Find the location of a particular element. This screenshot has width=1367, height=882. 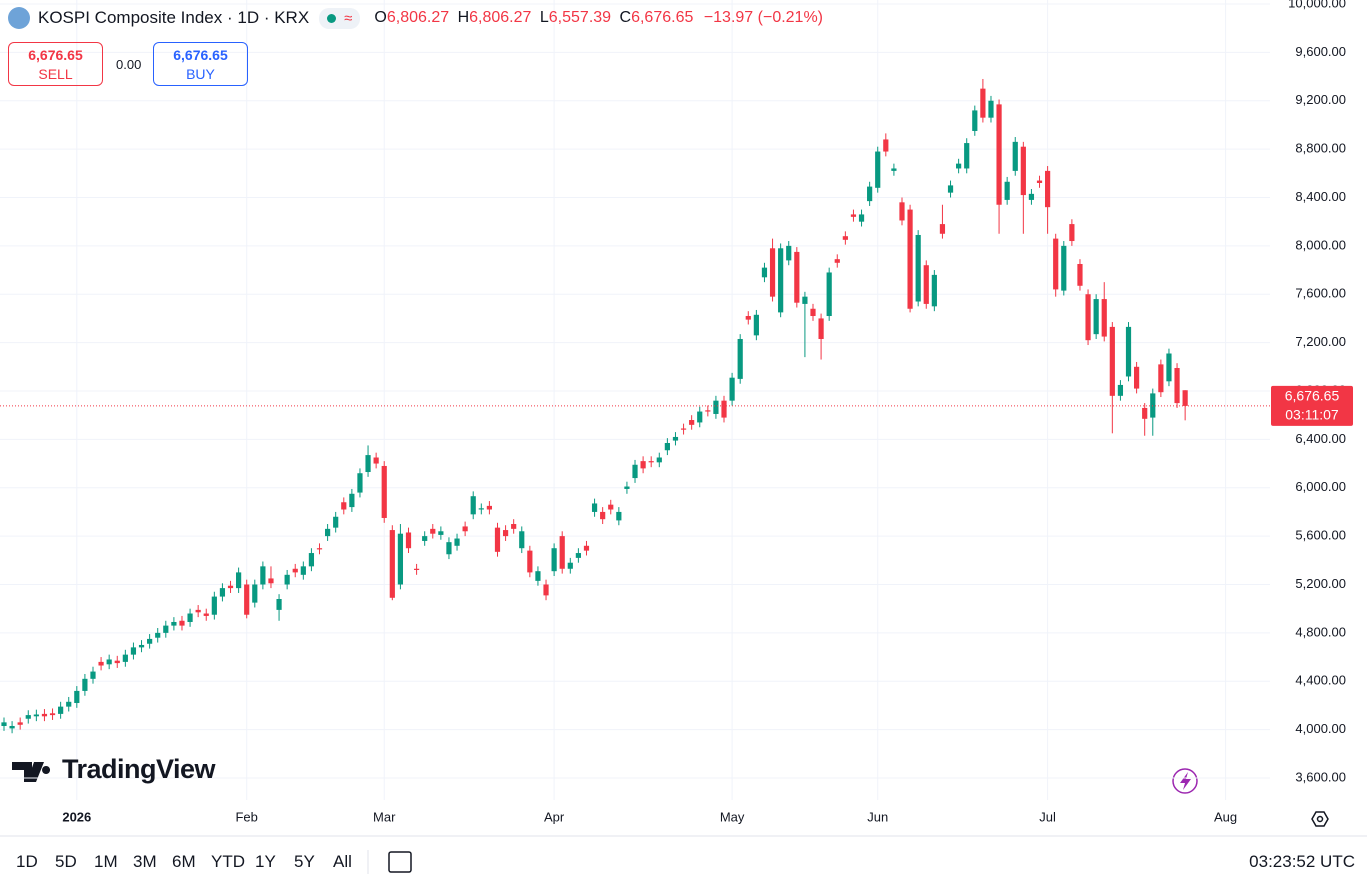

range-button: 5D is located at coordinates (66, 861).